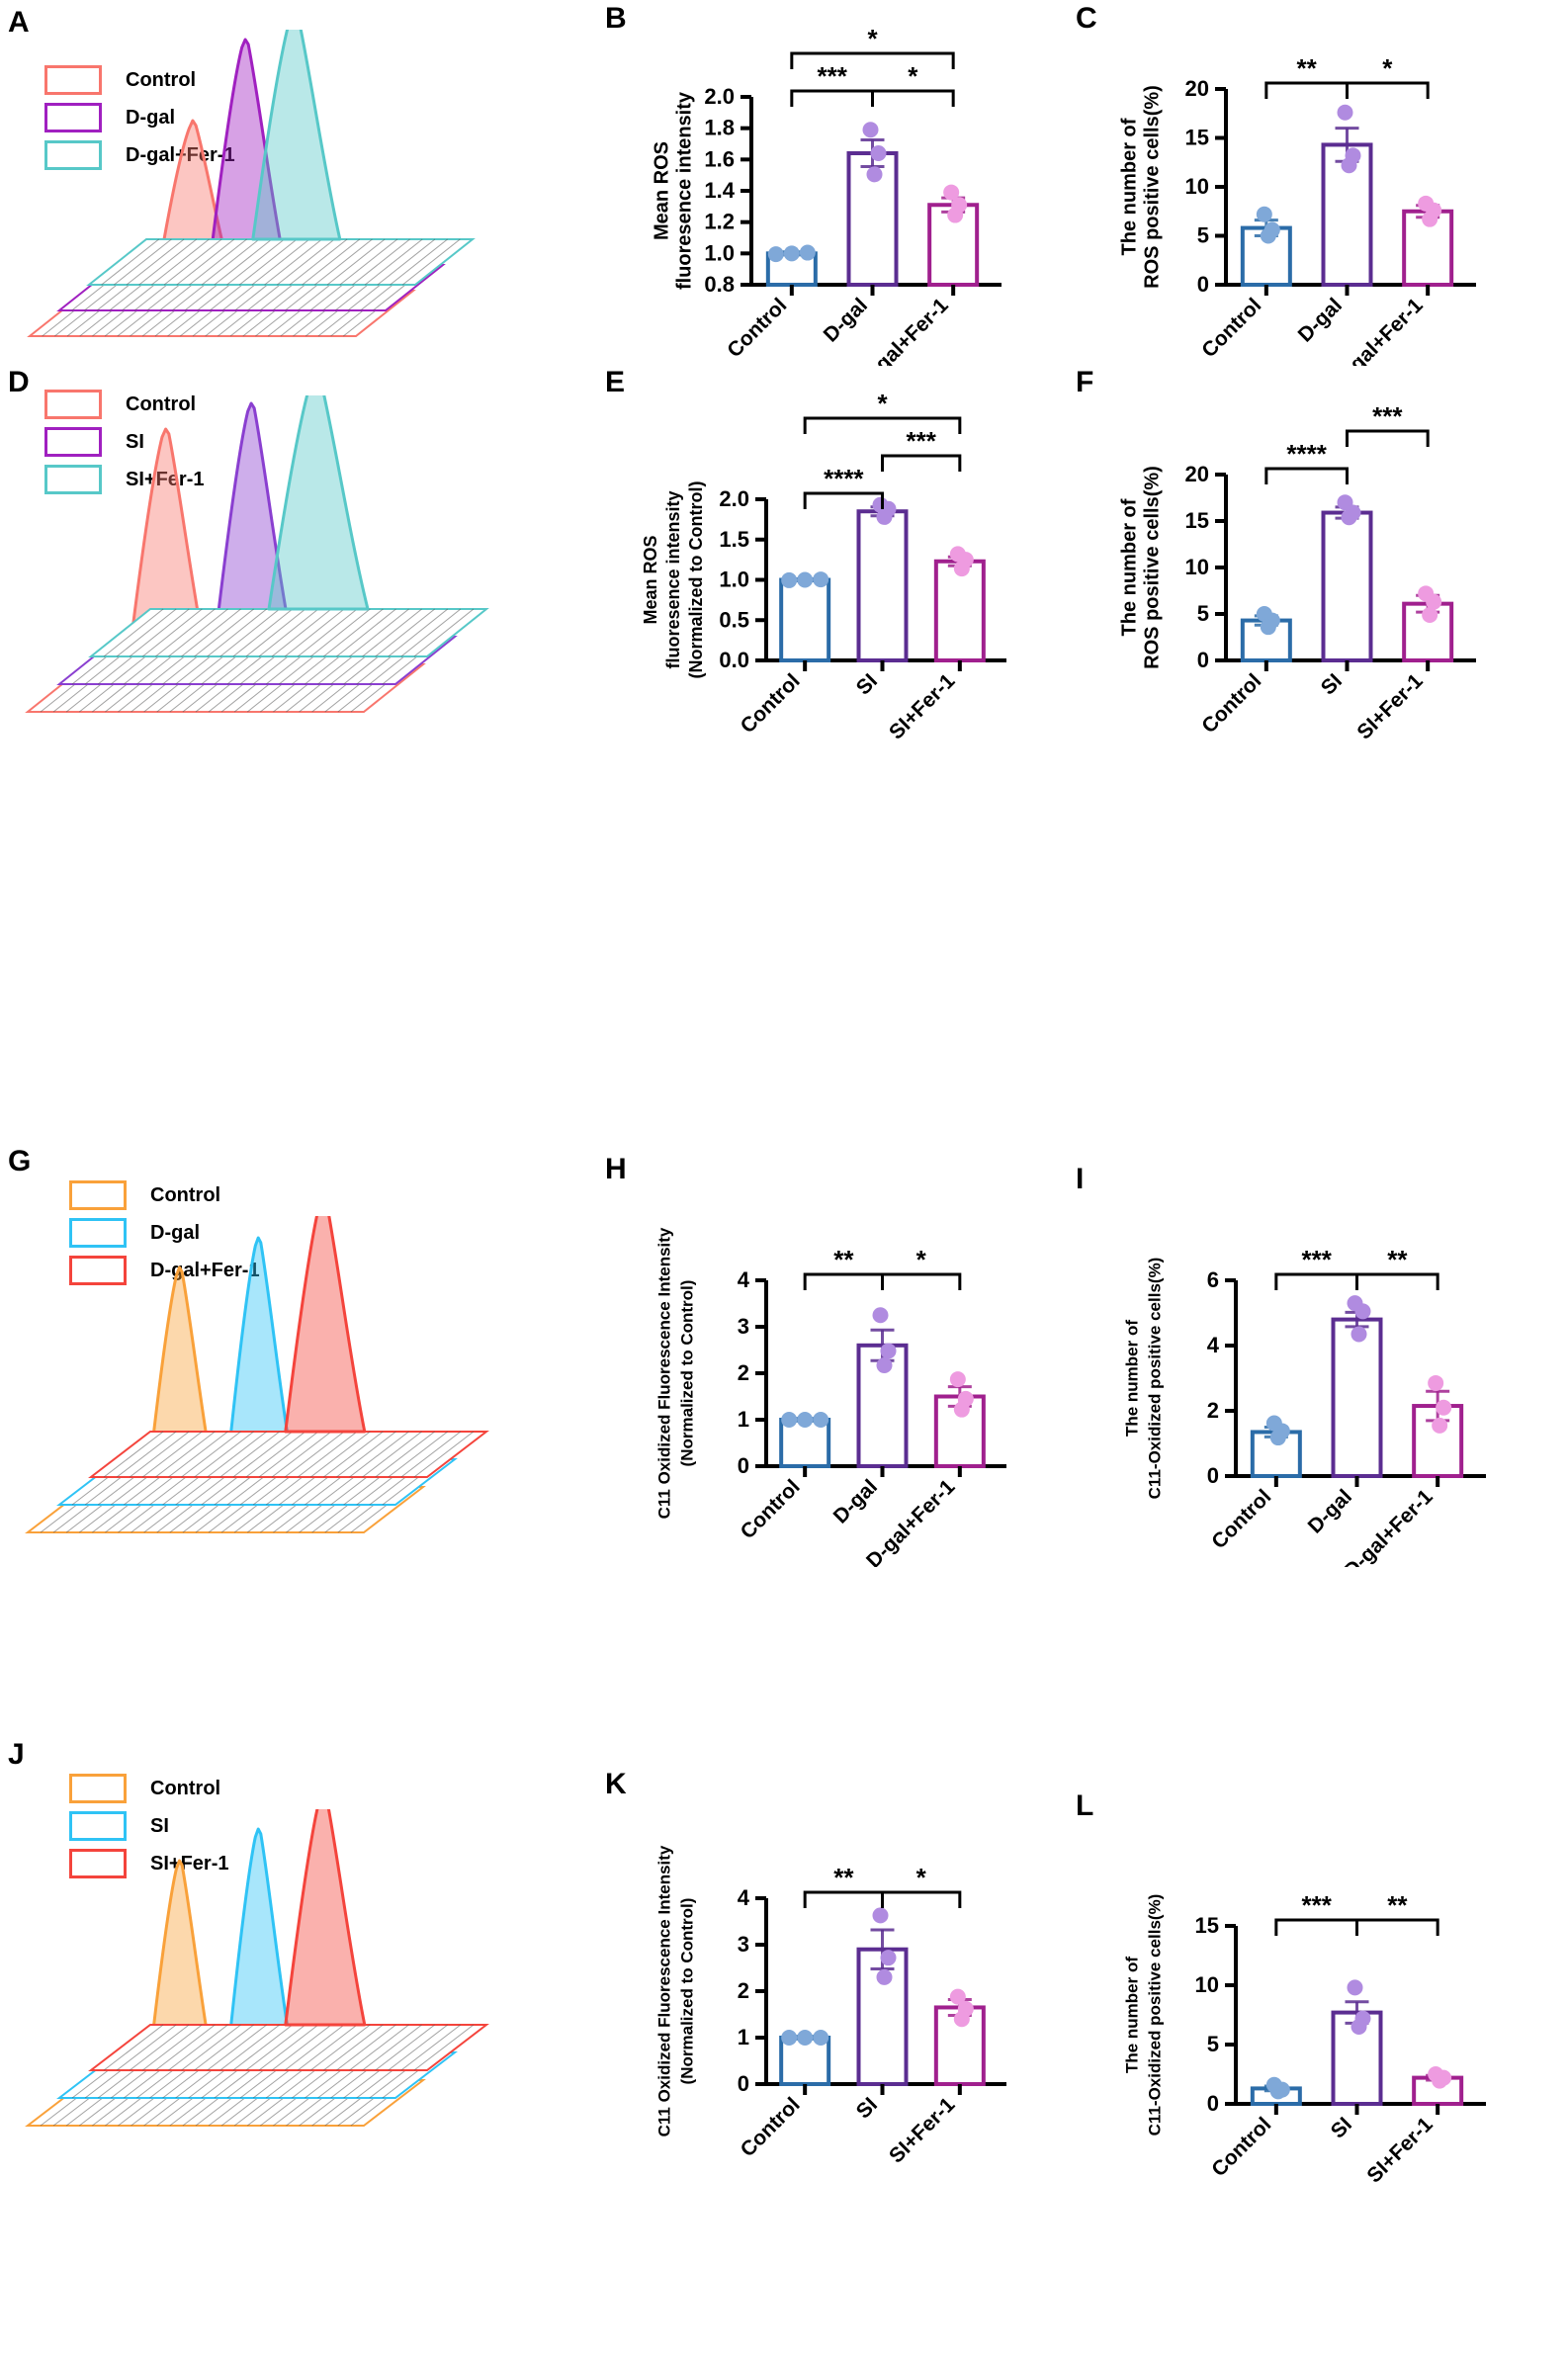 The width and height of the screenshot is (1568, 2354). Describe the element at coordinates (922, 1281) in the screenshot. I see `significance-bracket` at that location.